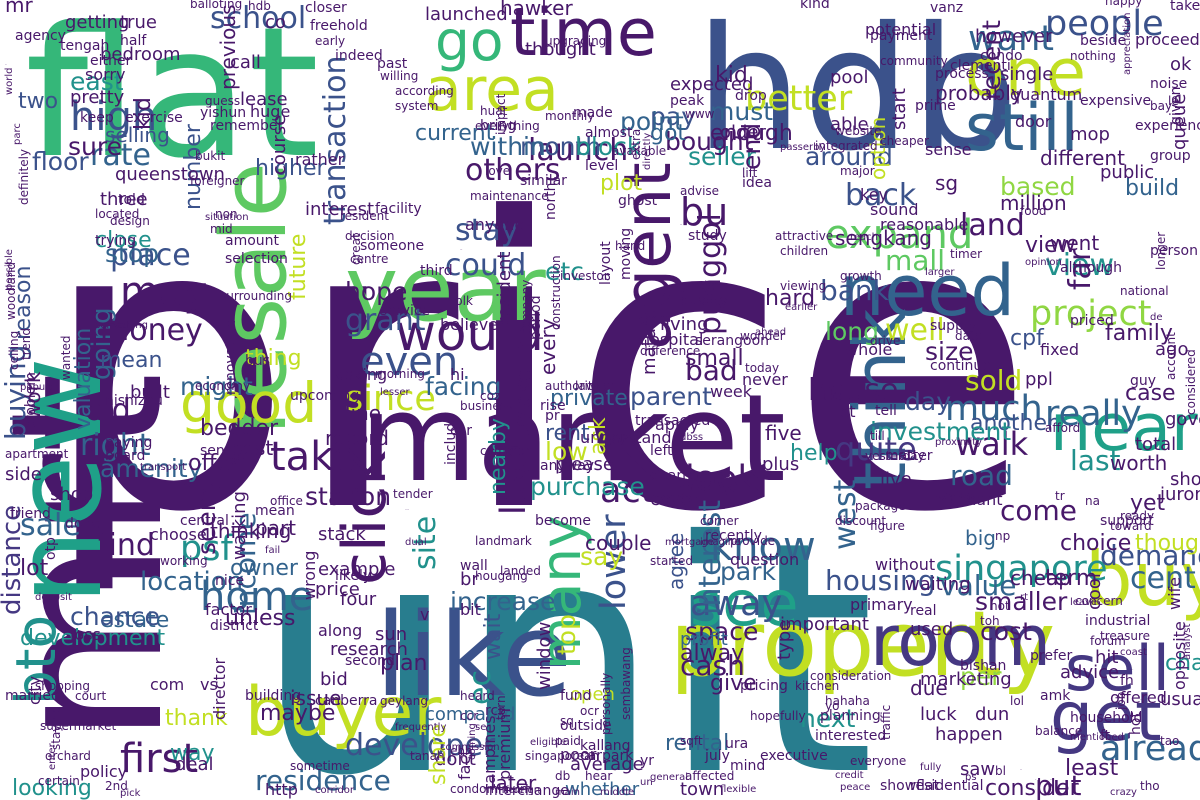 This screenshot has height=800, width=1200. What do you see at coordinates (167, 684) in the screenshot?
I see `word-com: com` at bounding box center [167, 684].